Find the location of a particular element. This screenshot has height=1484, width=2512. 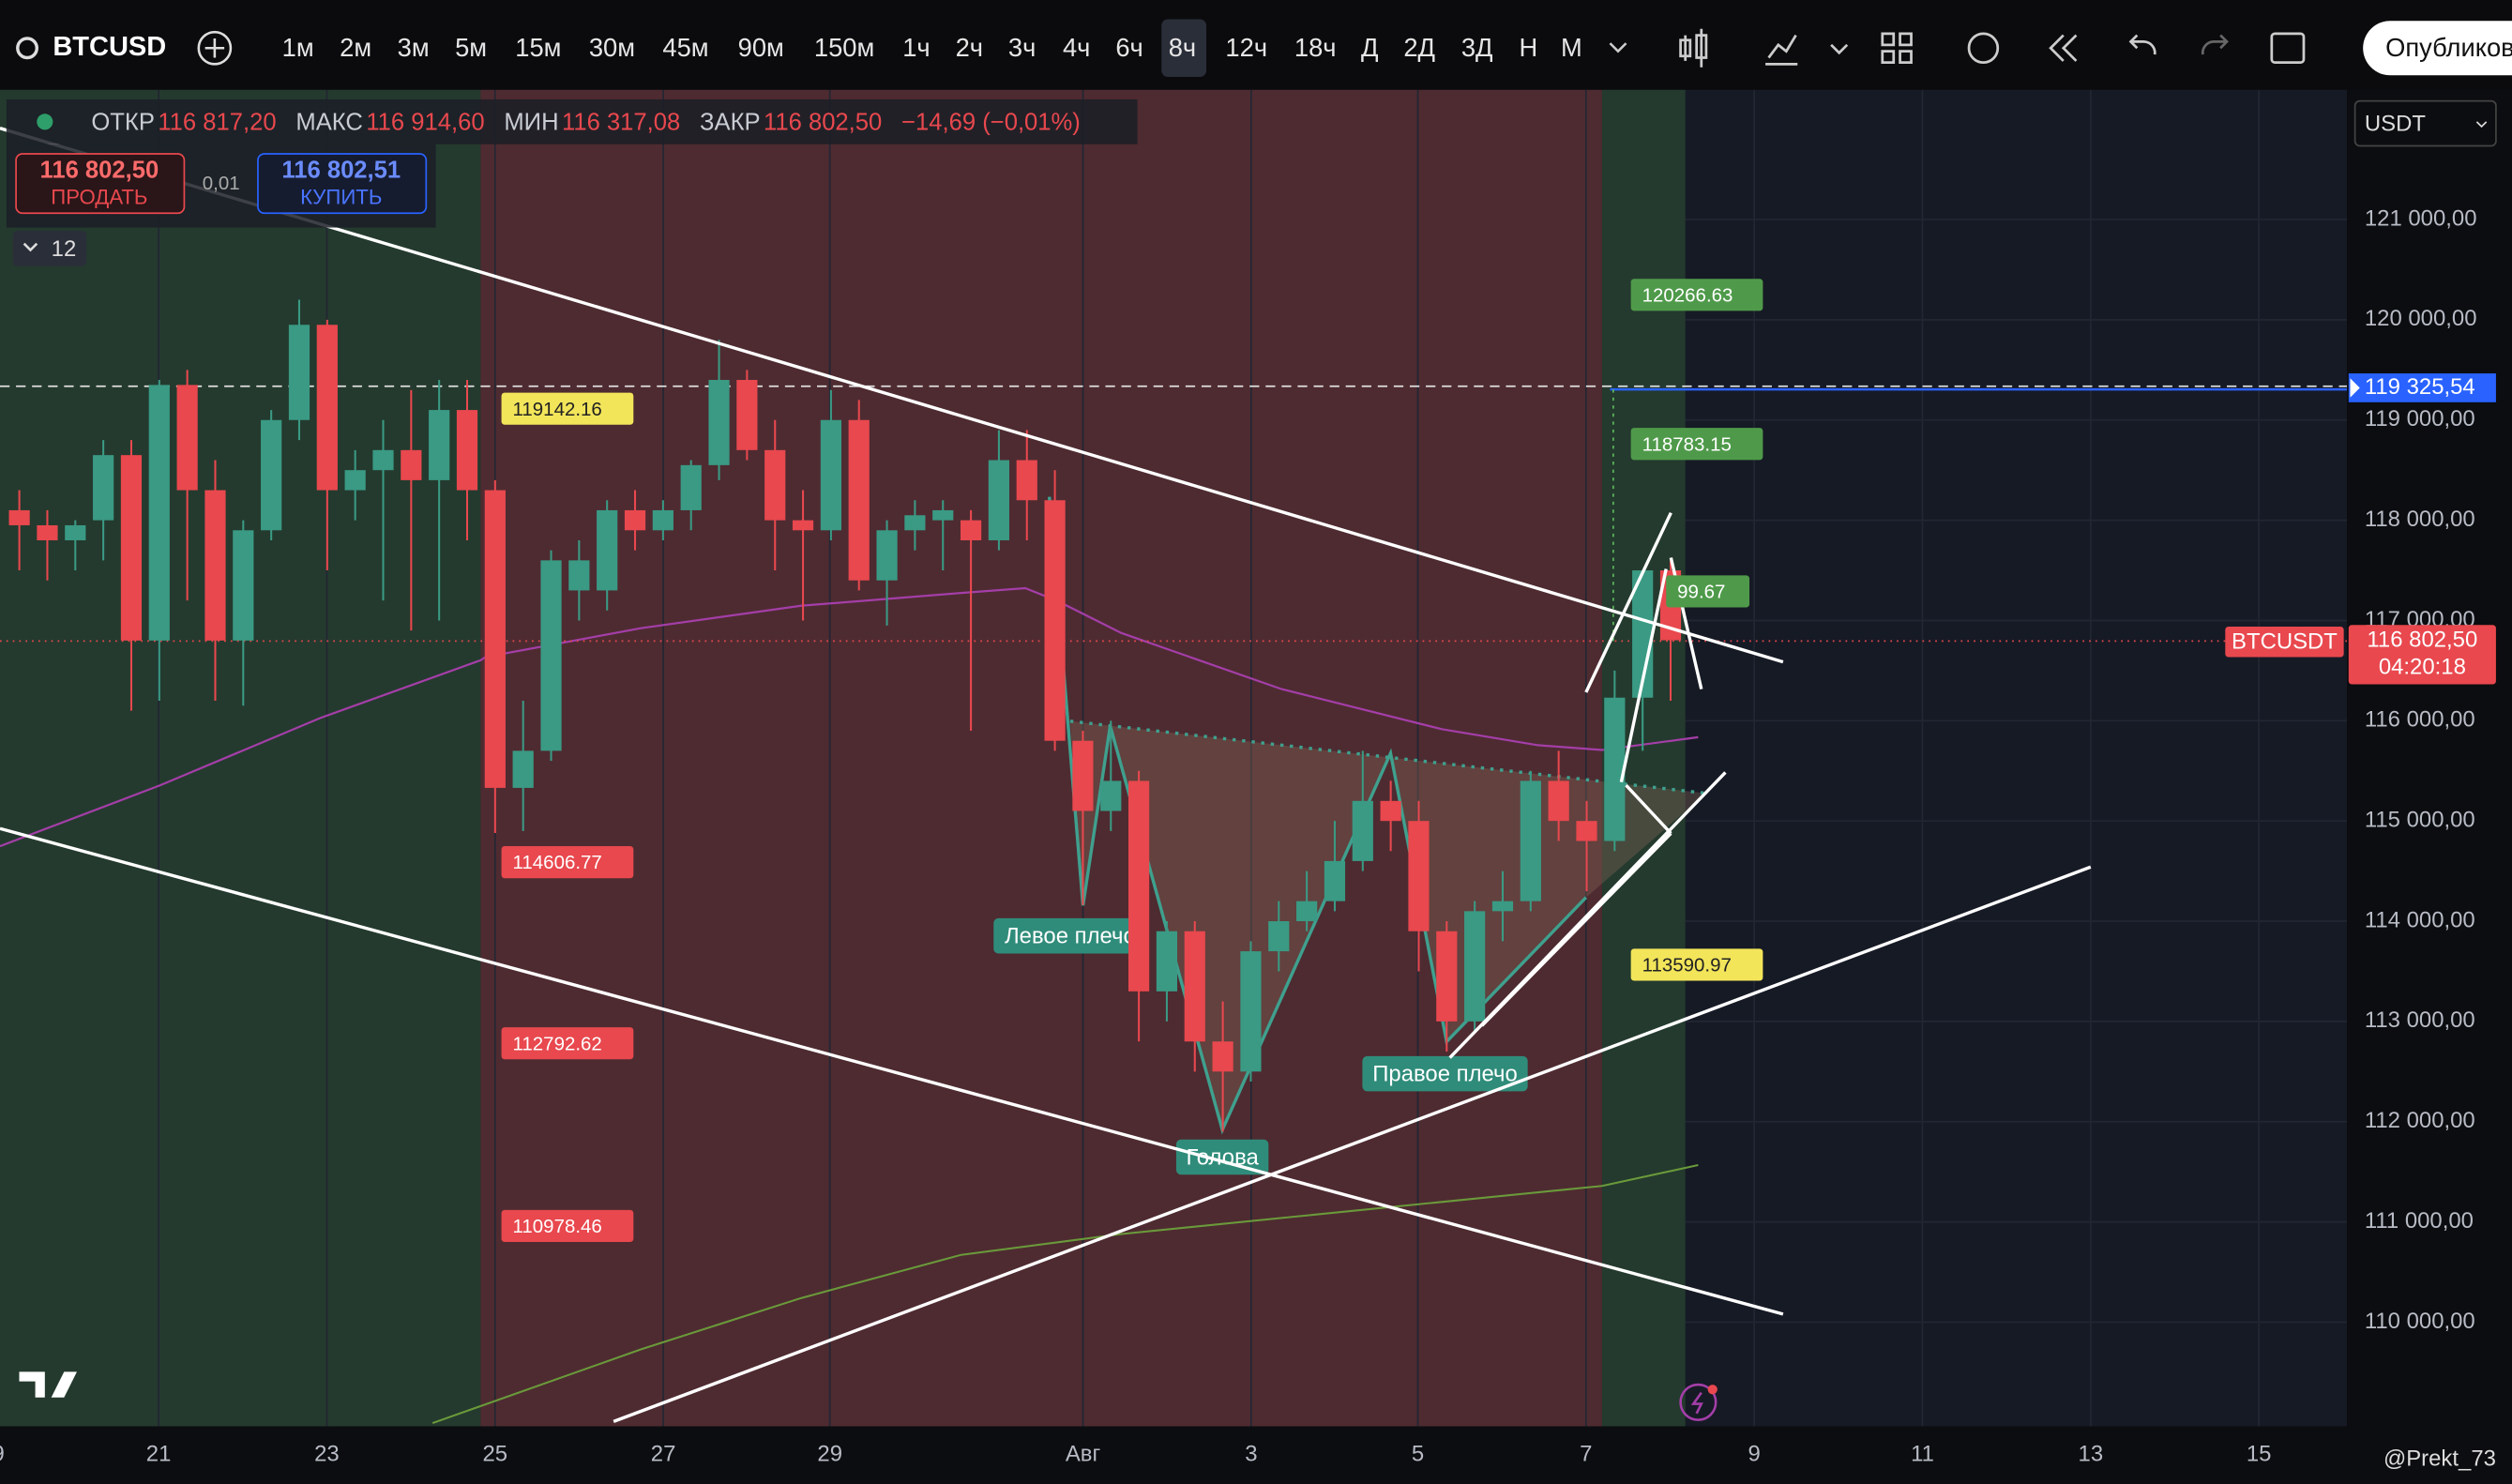

timeframe: 2Д is located at coordinates (1419, 48).